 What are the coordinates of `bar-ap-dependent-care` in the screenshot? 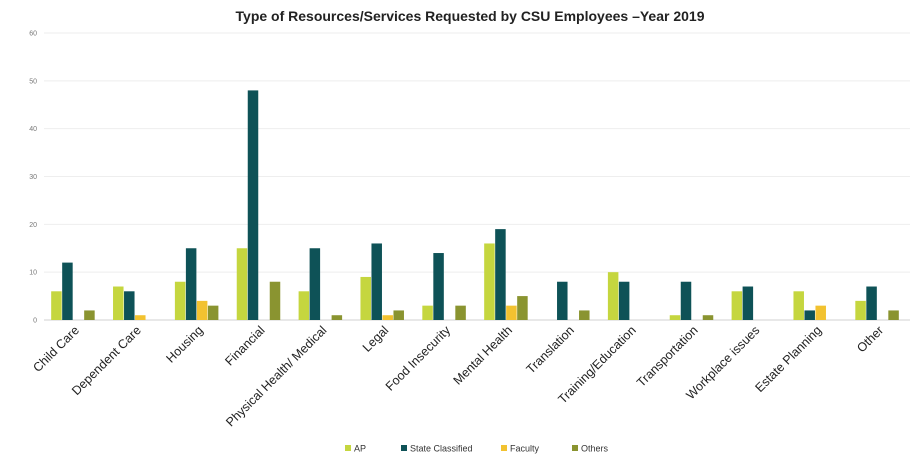 It's located at (118, 303).